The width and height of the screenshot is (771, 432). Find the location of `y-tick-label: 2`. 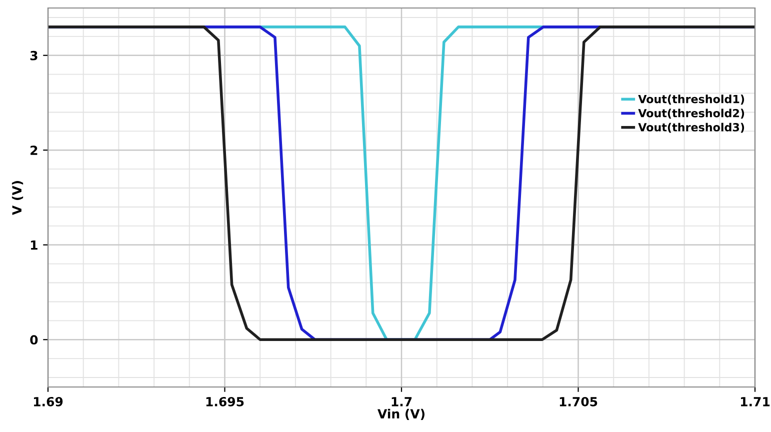

y-tick-label: 2 is located at coordinates (34, 150).